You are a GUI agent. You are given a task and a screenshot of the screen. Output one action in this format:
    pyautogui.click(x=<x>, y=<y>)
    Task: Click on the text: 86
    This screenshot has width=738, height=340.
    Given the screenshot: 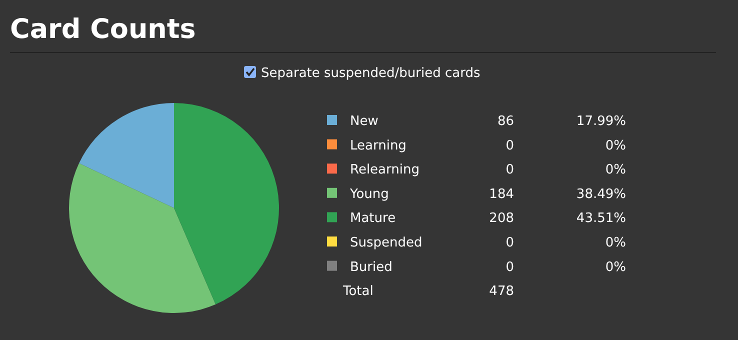 What is the action you would take?
    pyautogui.click(x=505, y=121)
    